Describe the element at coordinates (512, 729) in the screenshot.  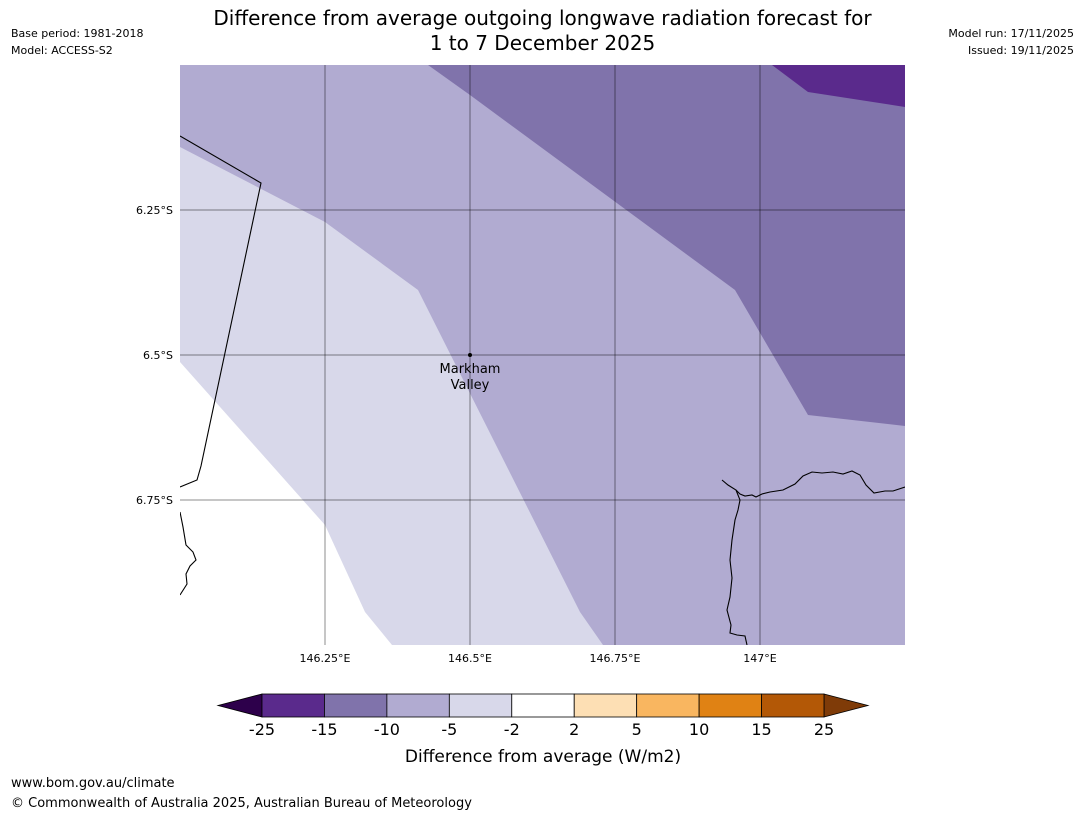
I see `colorbar-tick-label: -2` at that location.